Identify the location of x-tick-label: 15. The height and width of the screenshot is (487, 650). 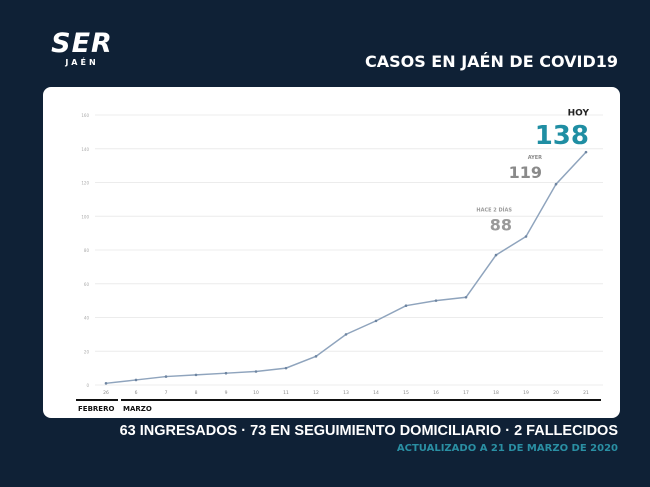
(406, 393).